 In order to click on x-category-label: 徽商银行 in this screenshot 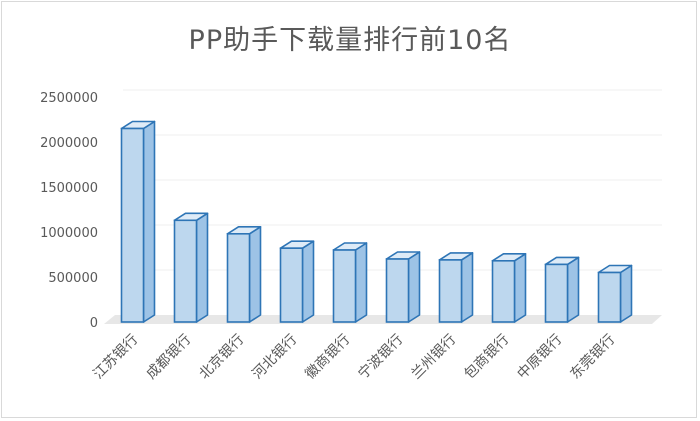, I will do `click(327, 357)`.